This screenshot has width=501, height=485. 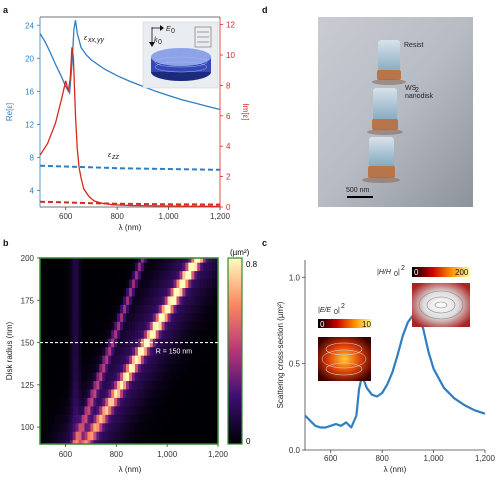 What do you see at coordinates (252, 264) in the screenshot?
I see `colorbar-max-label: 0.8` at bounding box center [252, 264].